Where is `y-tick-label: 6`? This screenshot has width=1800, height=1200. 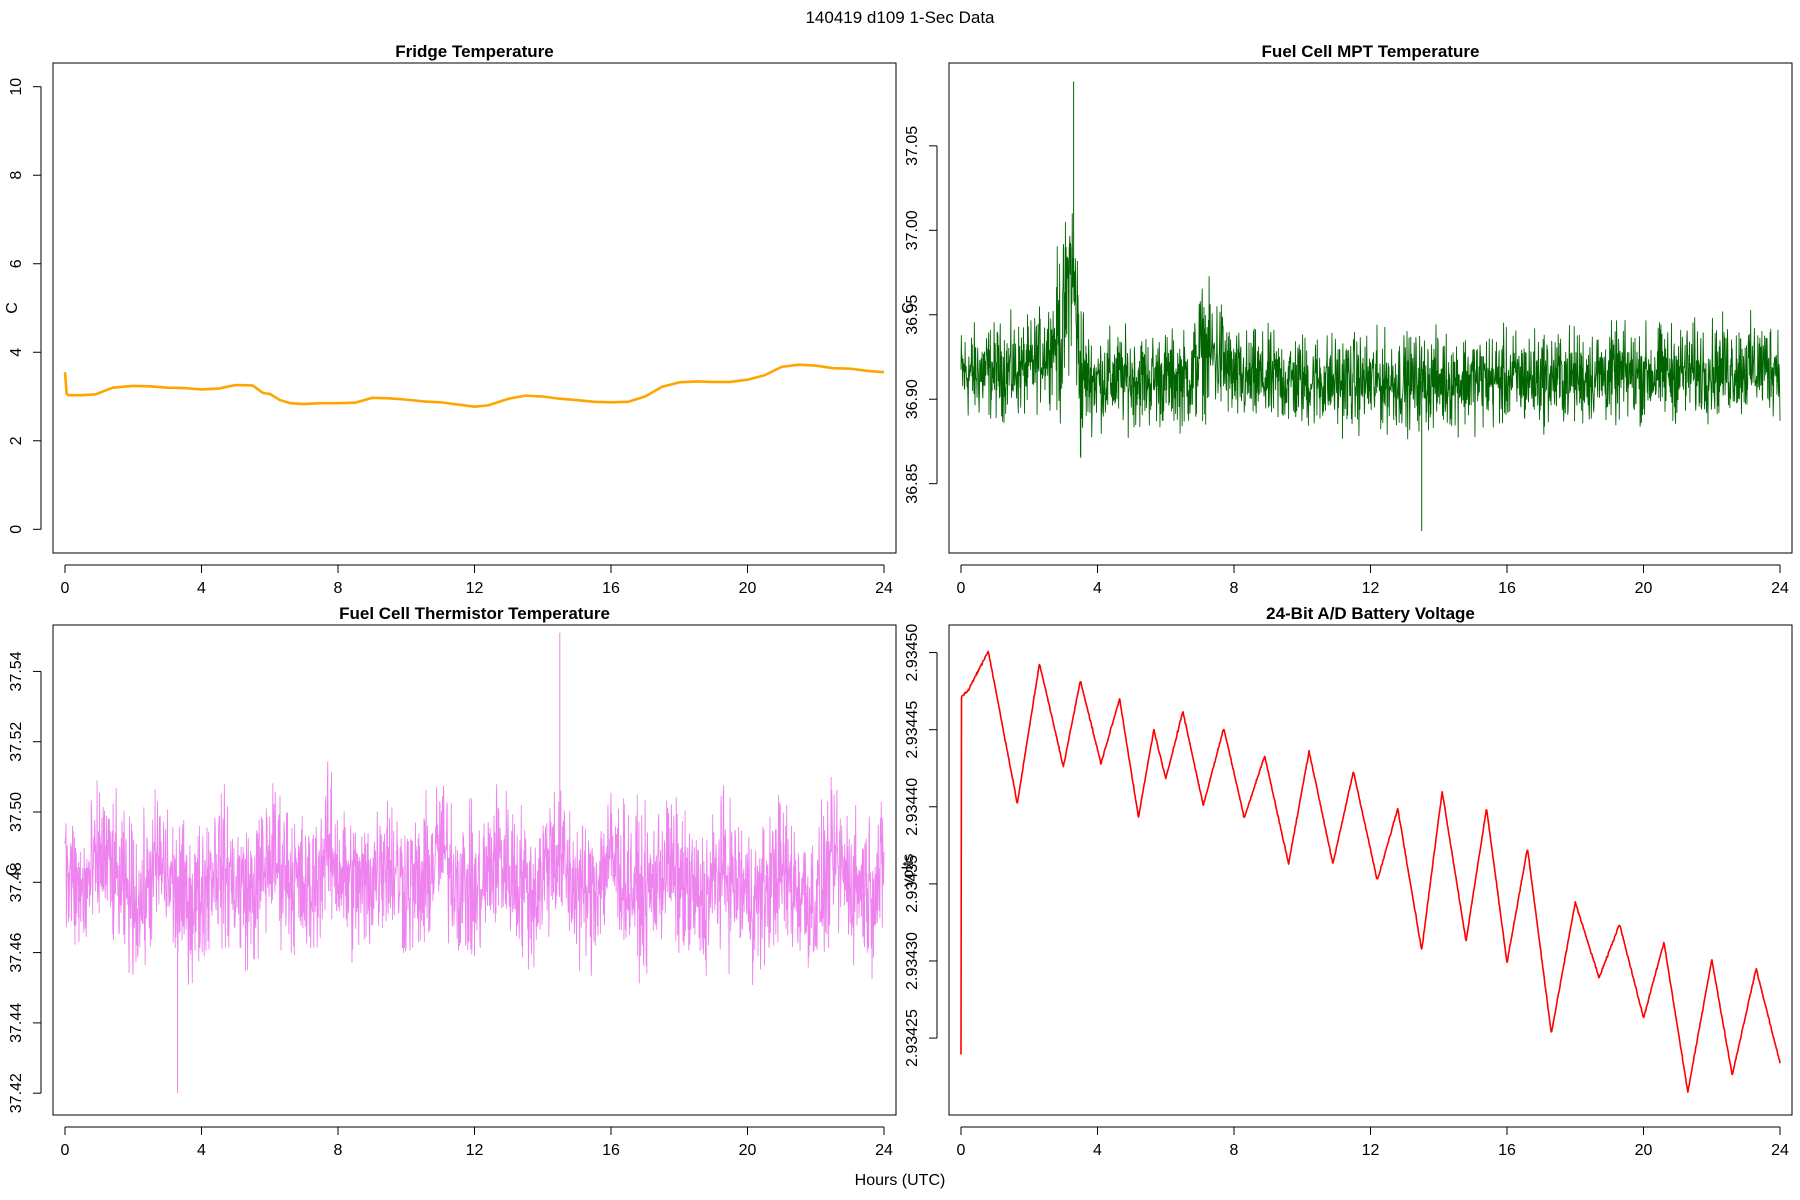 y-tick-label: 6 is located at coordinates (16, 263).